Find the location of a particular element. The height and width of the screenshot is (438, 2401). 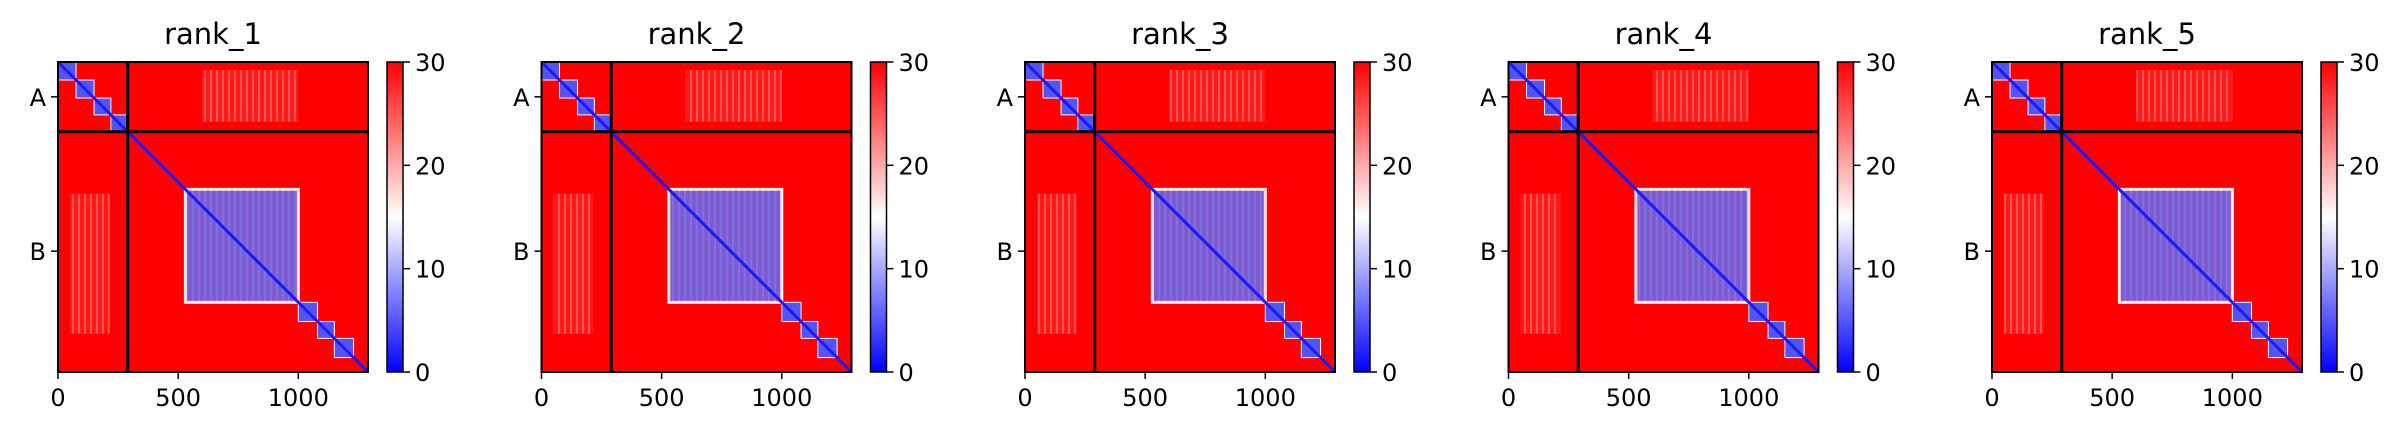

panel-title: rank_2 is located at coordinates (697, 34).